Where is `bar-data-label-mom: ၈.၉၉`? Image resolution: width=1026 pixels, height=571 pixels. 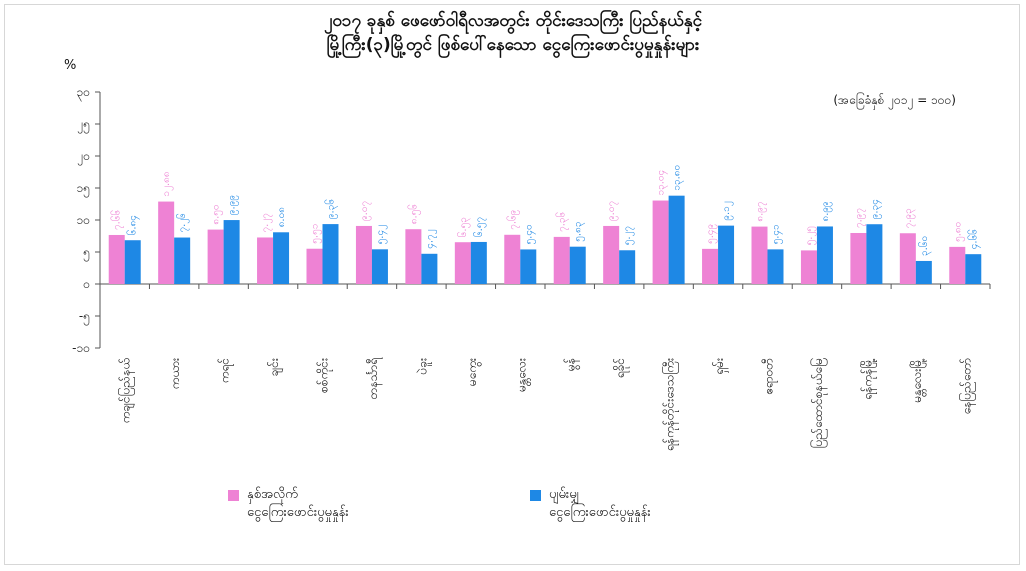 bar-data-label-mom: ၈.၉၉ is located at coordinates (826, 211).